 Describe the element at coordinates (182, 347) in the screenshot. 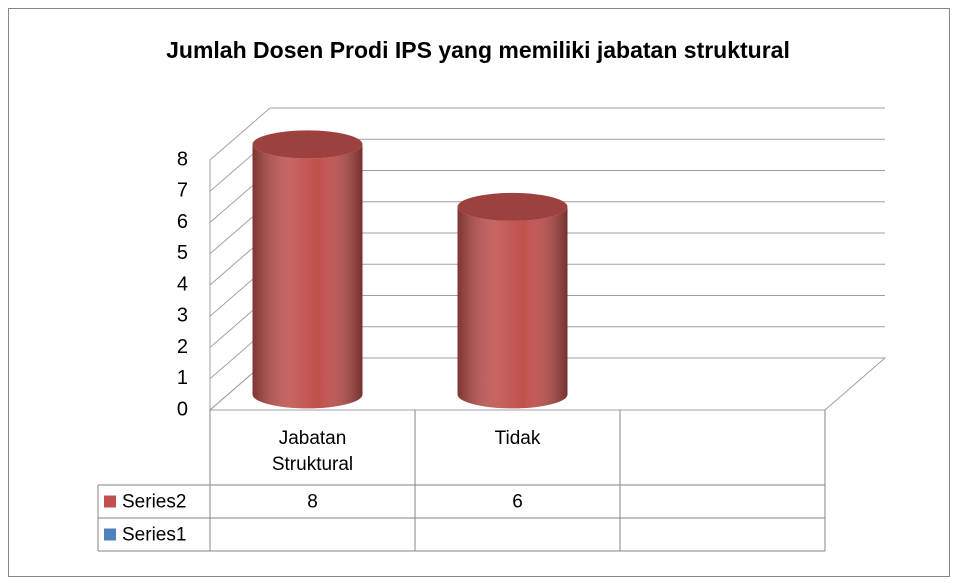

I see `y-tick-label: 2` at that location.